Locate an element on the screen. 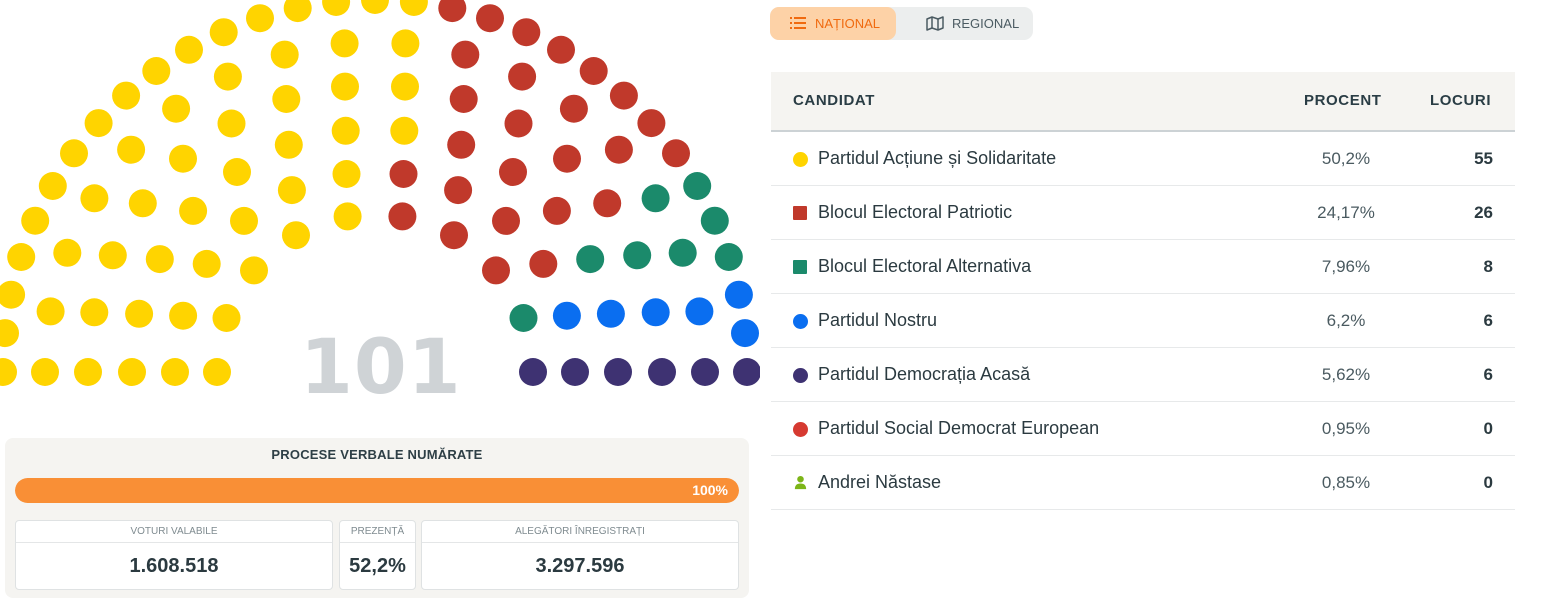  view-tabs: NAȚIONAL REGIONAL is located at coordinates (901, 23).